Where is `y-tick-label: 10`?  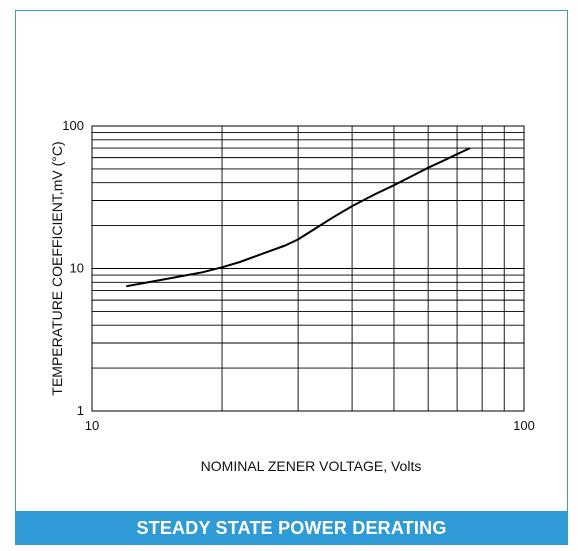
y-tick-label: 10 is located at coordinates (77, 268).